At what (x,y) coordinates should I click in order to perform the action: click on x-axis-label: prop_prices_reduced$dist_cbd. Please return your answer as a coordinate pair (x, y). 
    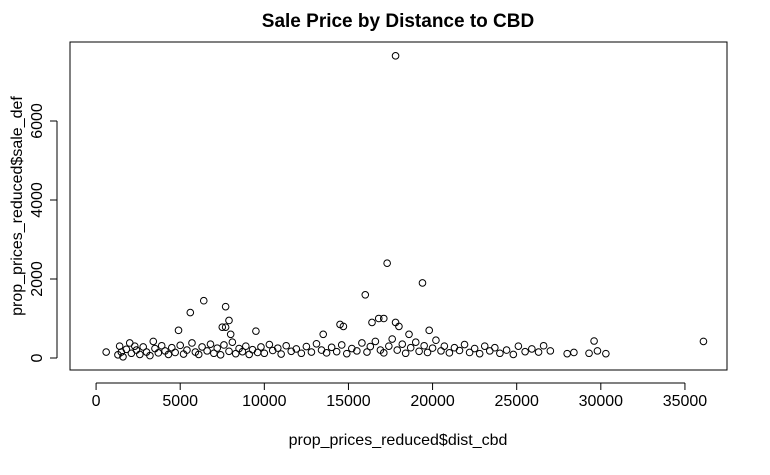
    Looking at the image, I should click on (398, 440).